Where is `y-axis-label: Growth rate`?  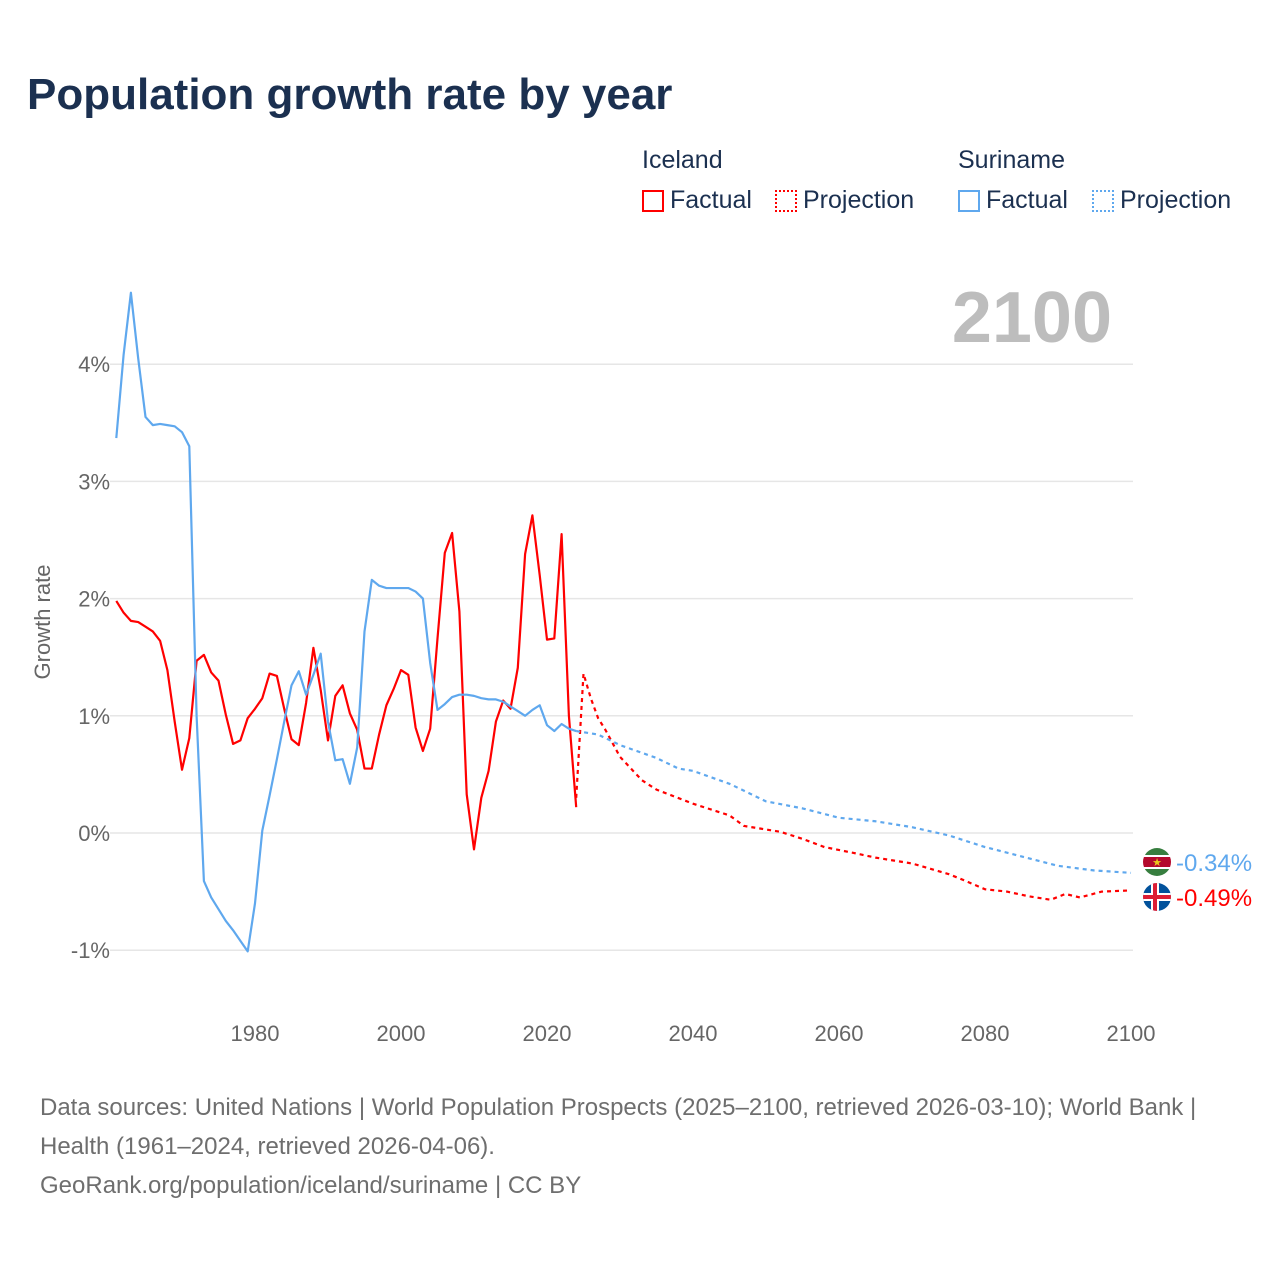 y-axis-label: Growth rate is located at coordinates (42, 622).